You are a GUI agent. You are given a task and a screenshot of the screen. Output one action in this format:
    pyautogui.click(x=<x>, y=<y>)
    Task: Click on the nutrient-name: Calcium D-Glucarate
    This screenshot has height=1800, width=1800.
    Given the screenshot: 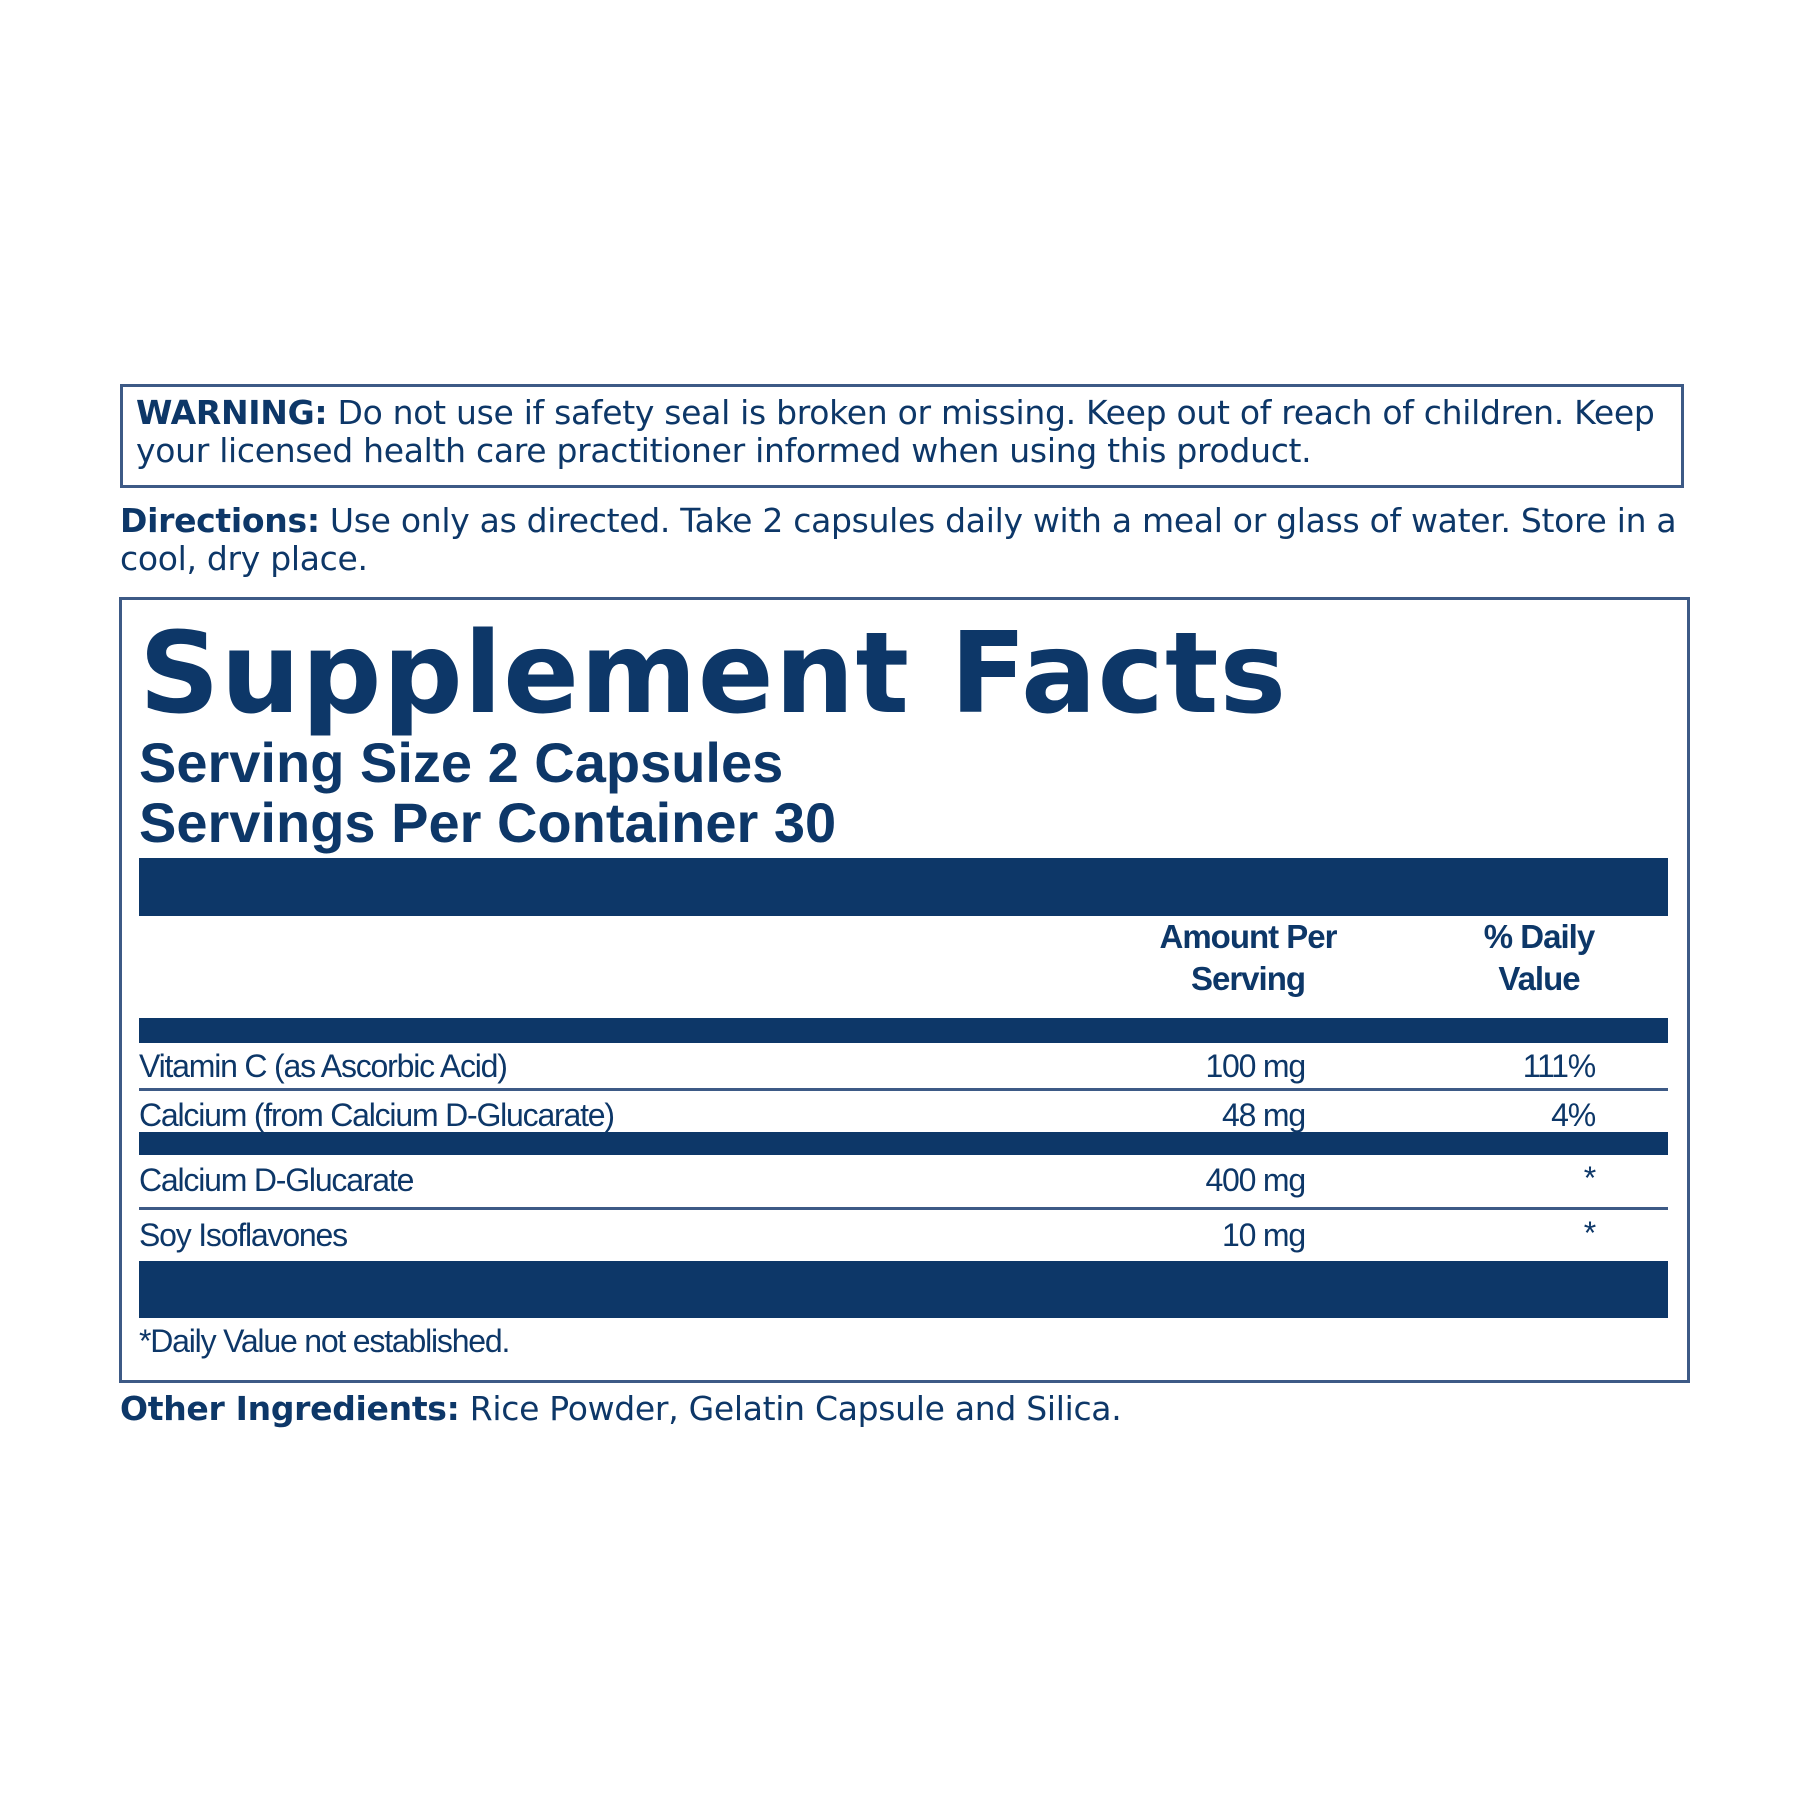 What is the action you would take?
    pyautogui.click(x=276, y=1180)
    